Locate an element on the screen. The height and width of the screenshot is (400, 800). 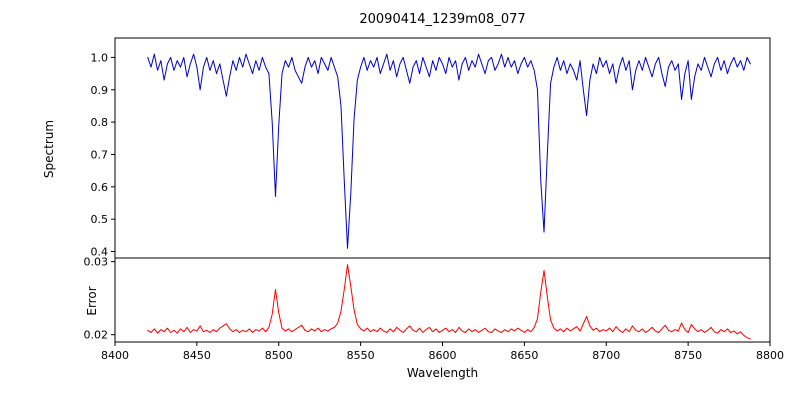
spectrum-y-tick-label: 0.5 is located at coordinates (100, 219).